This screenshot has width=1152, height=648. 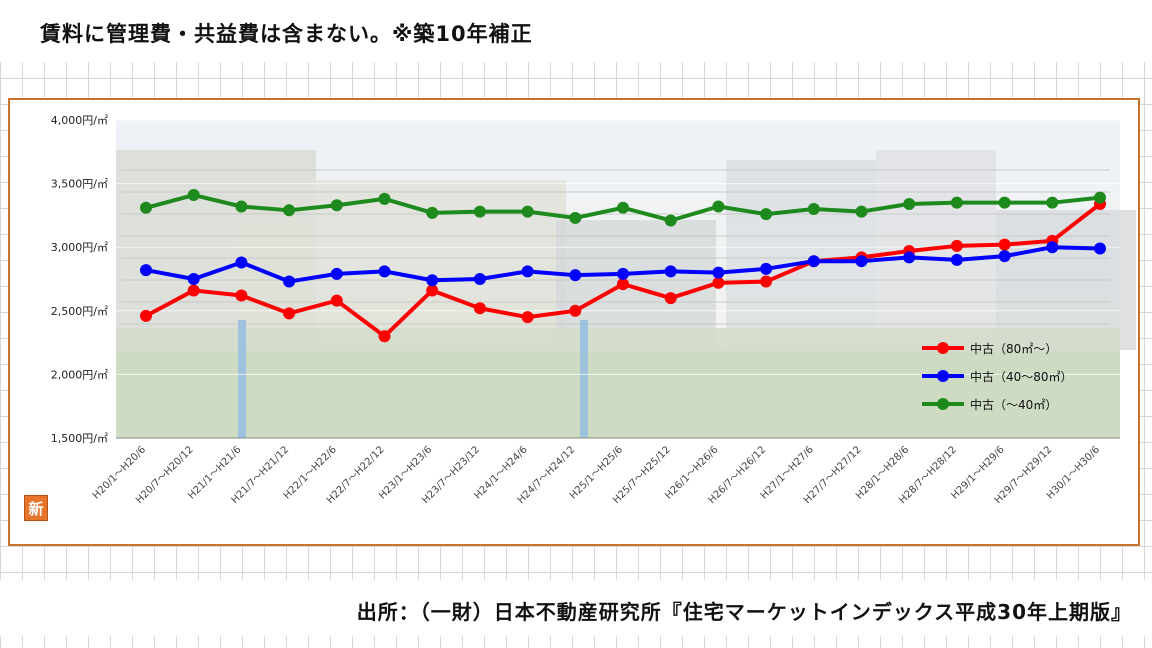 What do you see at coordinates (79, 311) in the screenshot?
I see `y-tick-label: 2,500円/㎡` at bounding box center [79, 311].